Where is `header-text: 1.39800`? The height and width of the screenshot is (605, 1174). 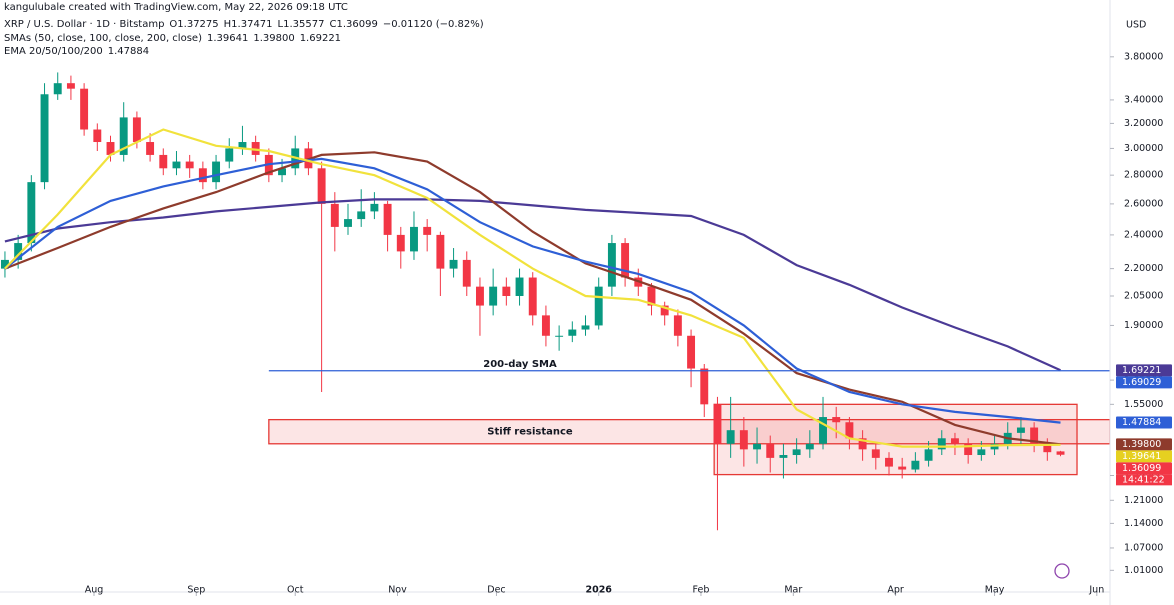 header-text: 1.39800 is located at coordinates (273, 38).